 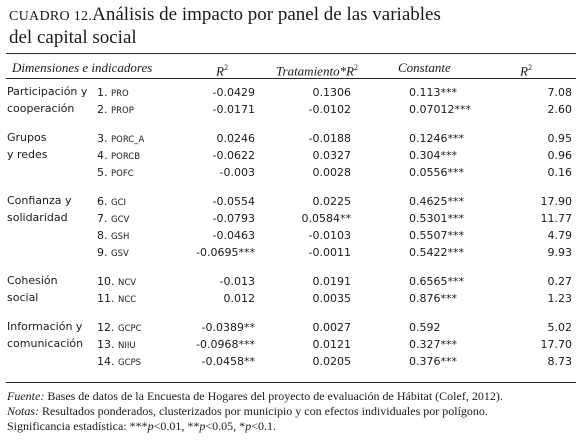 What do you see at coordinates (127, 346) in the screenshot?
I see `indicator-code: NIIU` at bounding box center [127, 346].